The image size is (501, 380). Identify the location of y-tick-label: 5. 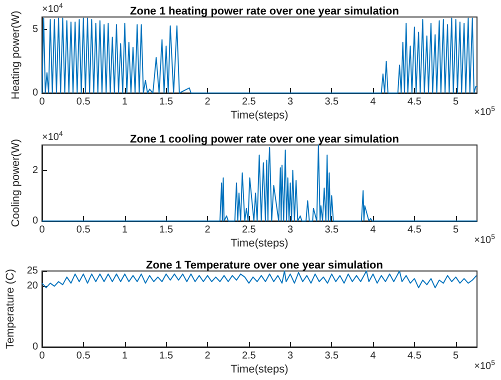
(35, 30).